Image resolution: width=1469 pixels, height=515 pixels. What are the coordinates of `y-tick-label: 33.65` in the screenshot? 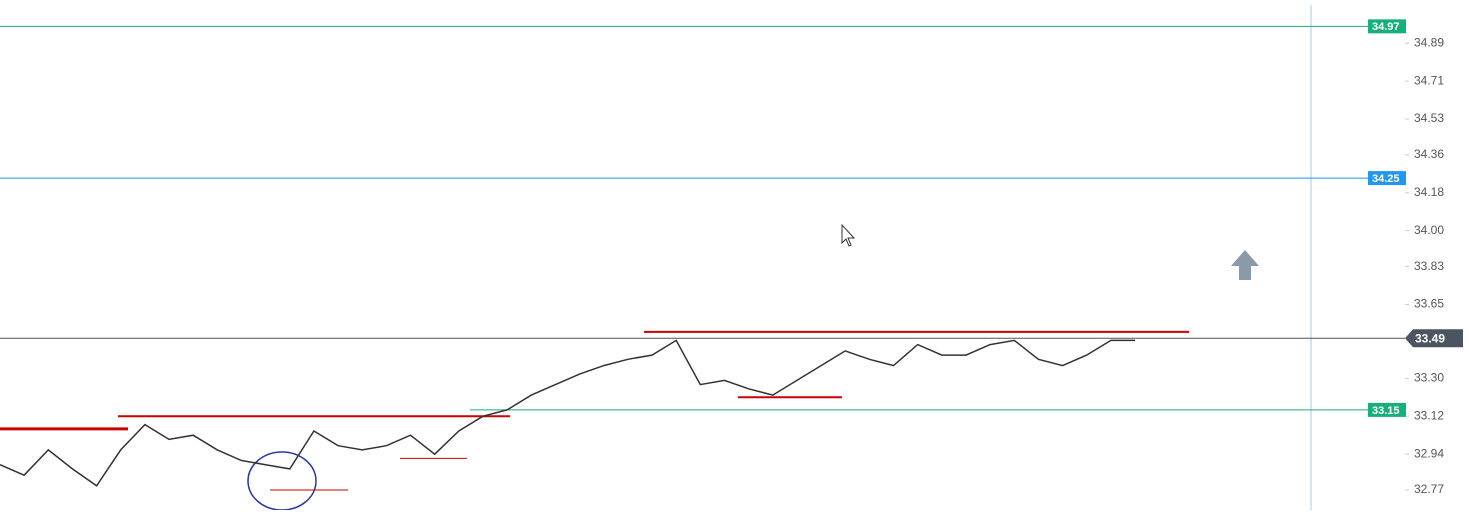 It's located at (1429, 304).